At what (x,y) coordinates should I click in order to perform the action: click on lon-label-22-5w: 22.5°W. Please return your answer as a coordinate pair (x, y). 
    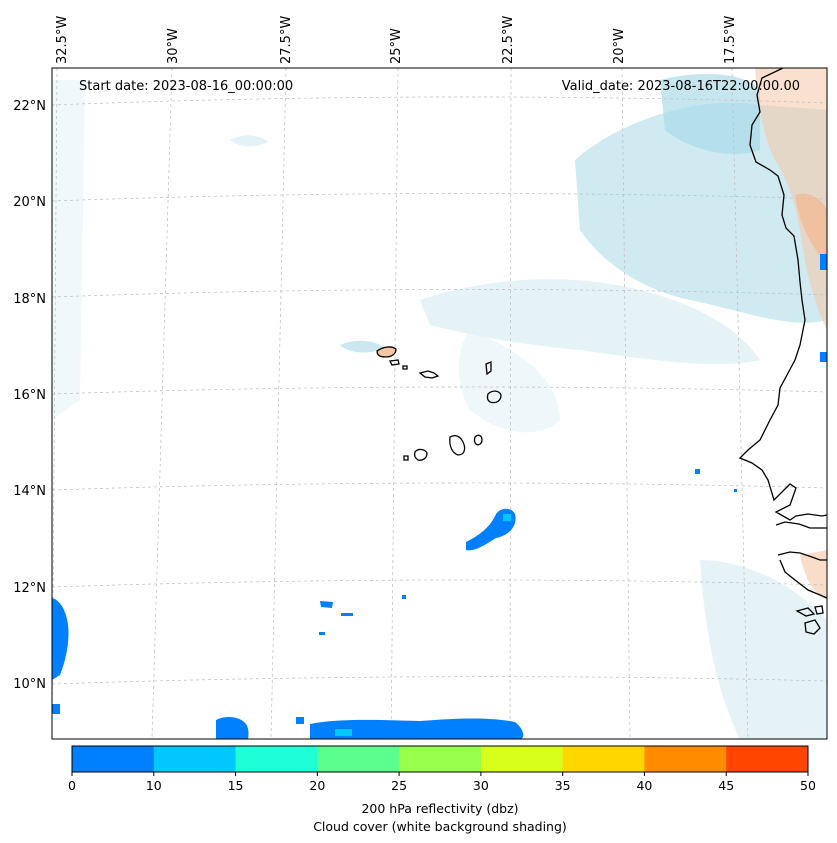
    Looking at the image, I should click on (508, 40).